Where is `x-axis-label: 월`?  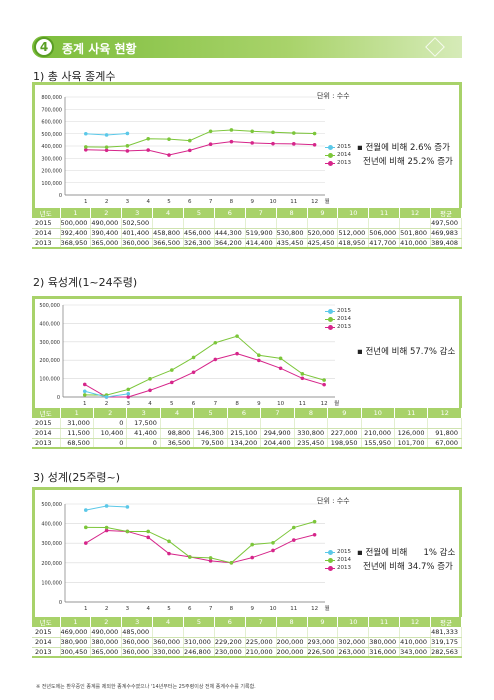
x-axis-label: 월 is located at coordinates (327, 201).